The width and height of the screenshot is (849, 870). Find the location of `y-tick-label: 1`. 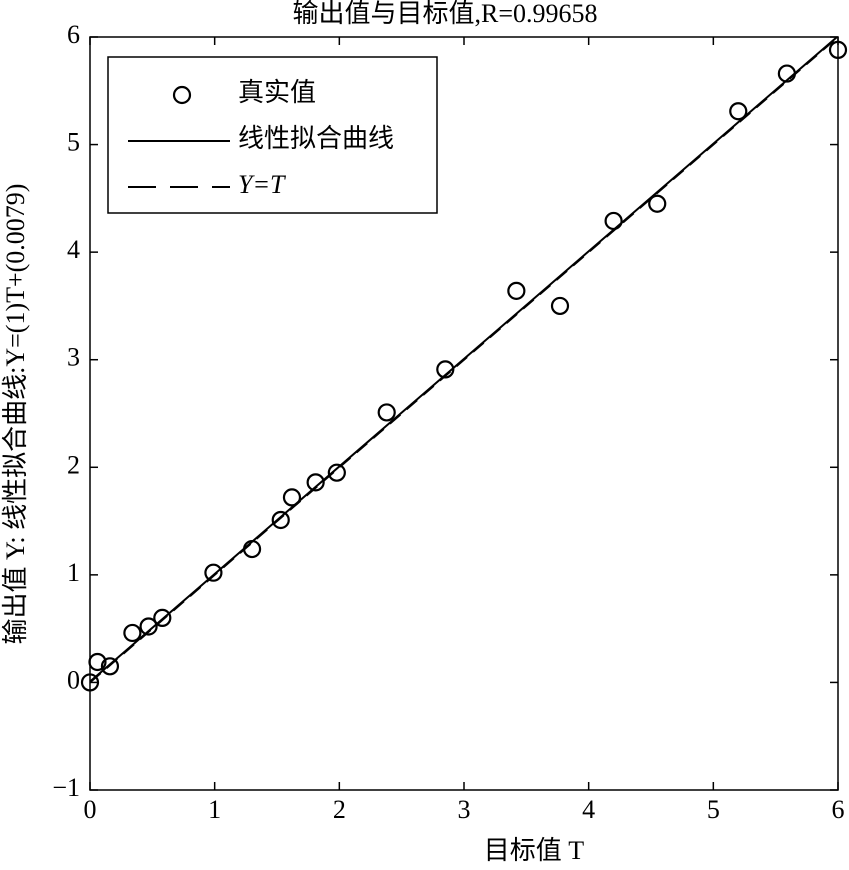

y-tick-label: 1 is located at coordinates (73, 572).